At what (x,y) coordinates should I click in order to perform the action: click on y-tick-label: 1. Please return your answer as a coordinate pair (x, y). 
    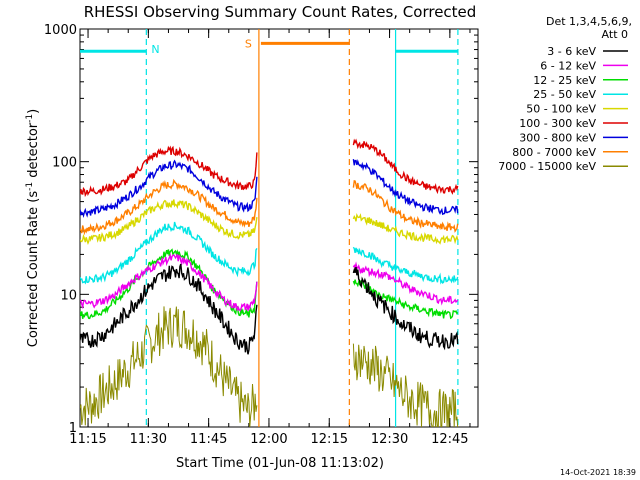
    Looking at the image, I should click on (73, 428).